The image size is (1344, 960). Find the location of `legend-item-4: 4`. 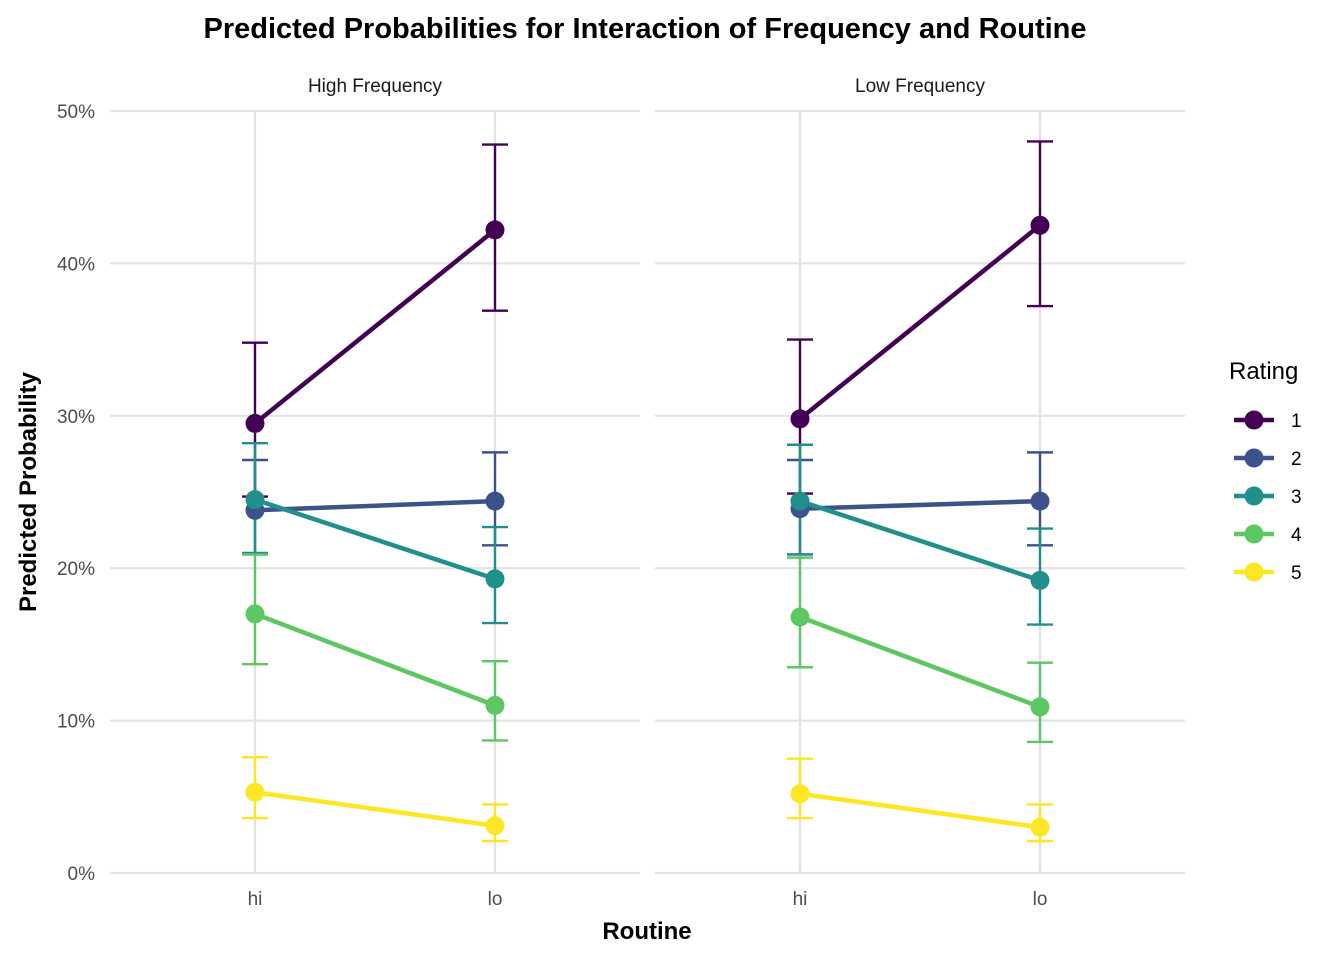

legend-item-4: 4 is located at coordinates (1268, 535).